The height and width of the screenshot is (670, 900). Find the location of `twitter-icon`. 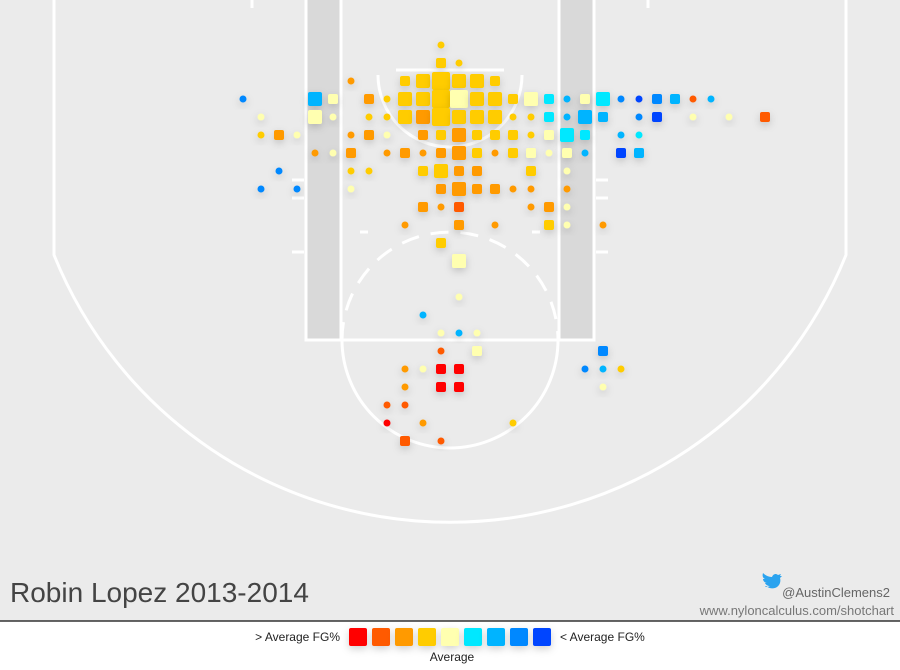

twitter-icon is located at coordinates (772, 581).